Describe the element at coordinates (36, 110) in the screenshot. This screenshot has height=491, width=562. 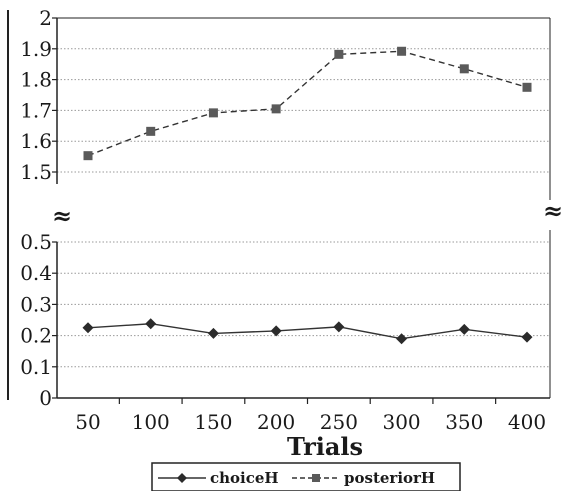
I see `y-tick-label: 1.7` at that location.